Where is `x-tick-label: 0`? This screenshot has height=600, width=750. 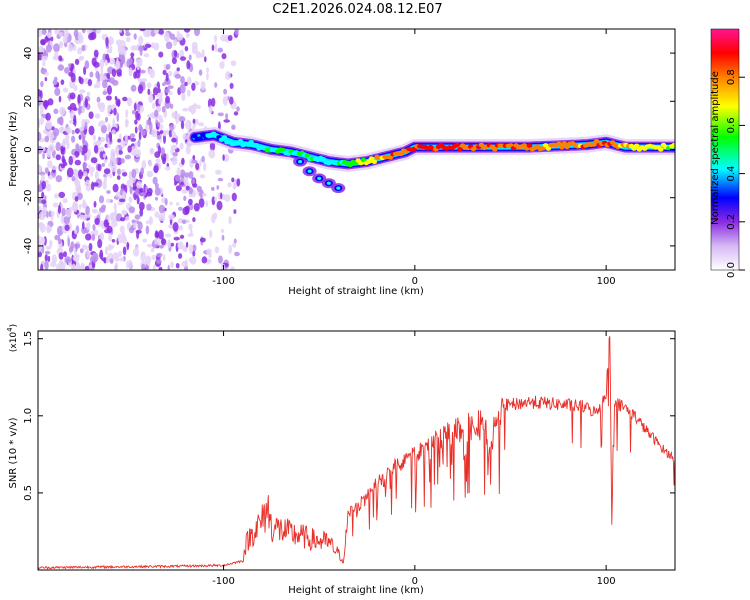 x-tick-label: 0 is located at coordinates (415, 581).